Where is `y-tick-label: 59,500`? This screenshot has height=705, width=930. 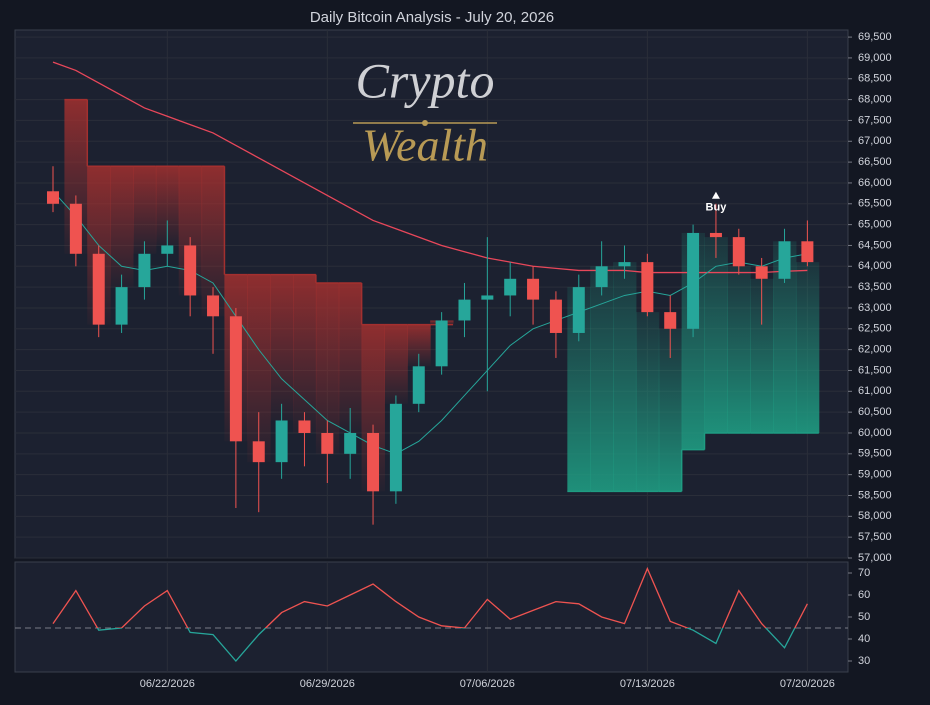
y-tick-label: 59,500 is located at coordinates (875, 454).